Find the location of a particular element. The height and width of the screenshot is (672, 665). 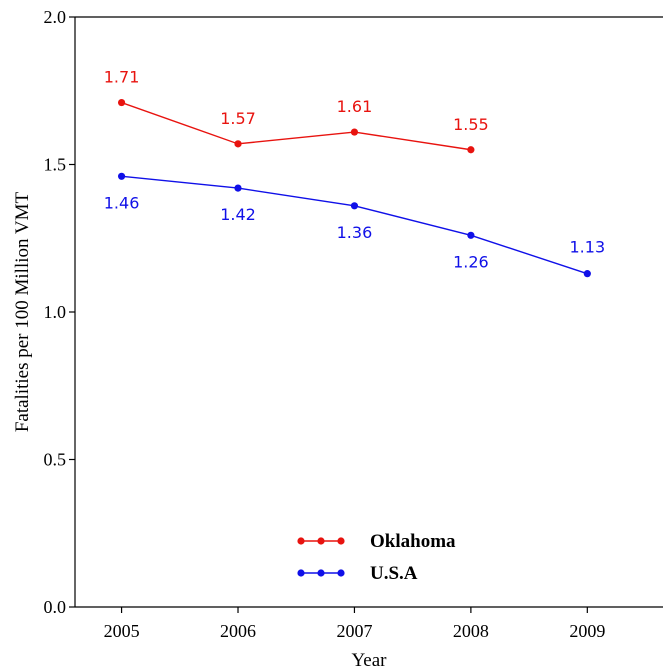

data-label: 1.55 is located at coordinates (471, 124).